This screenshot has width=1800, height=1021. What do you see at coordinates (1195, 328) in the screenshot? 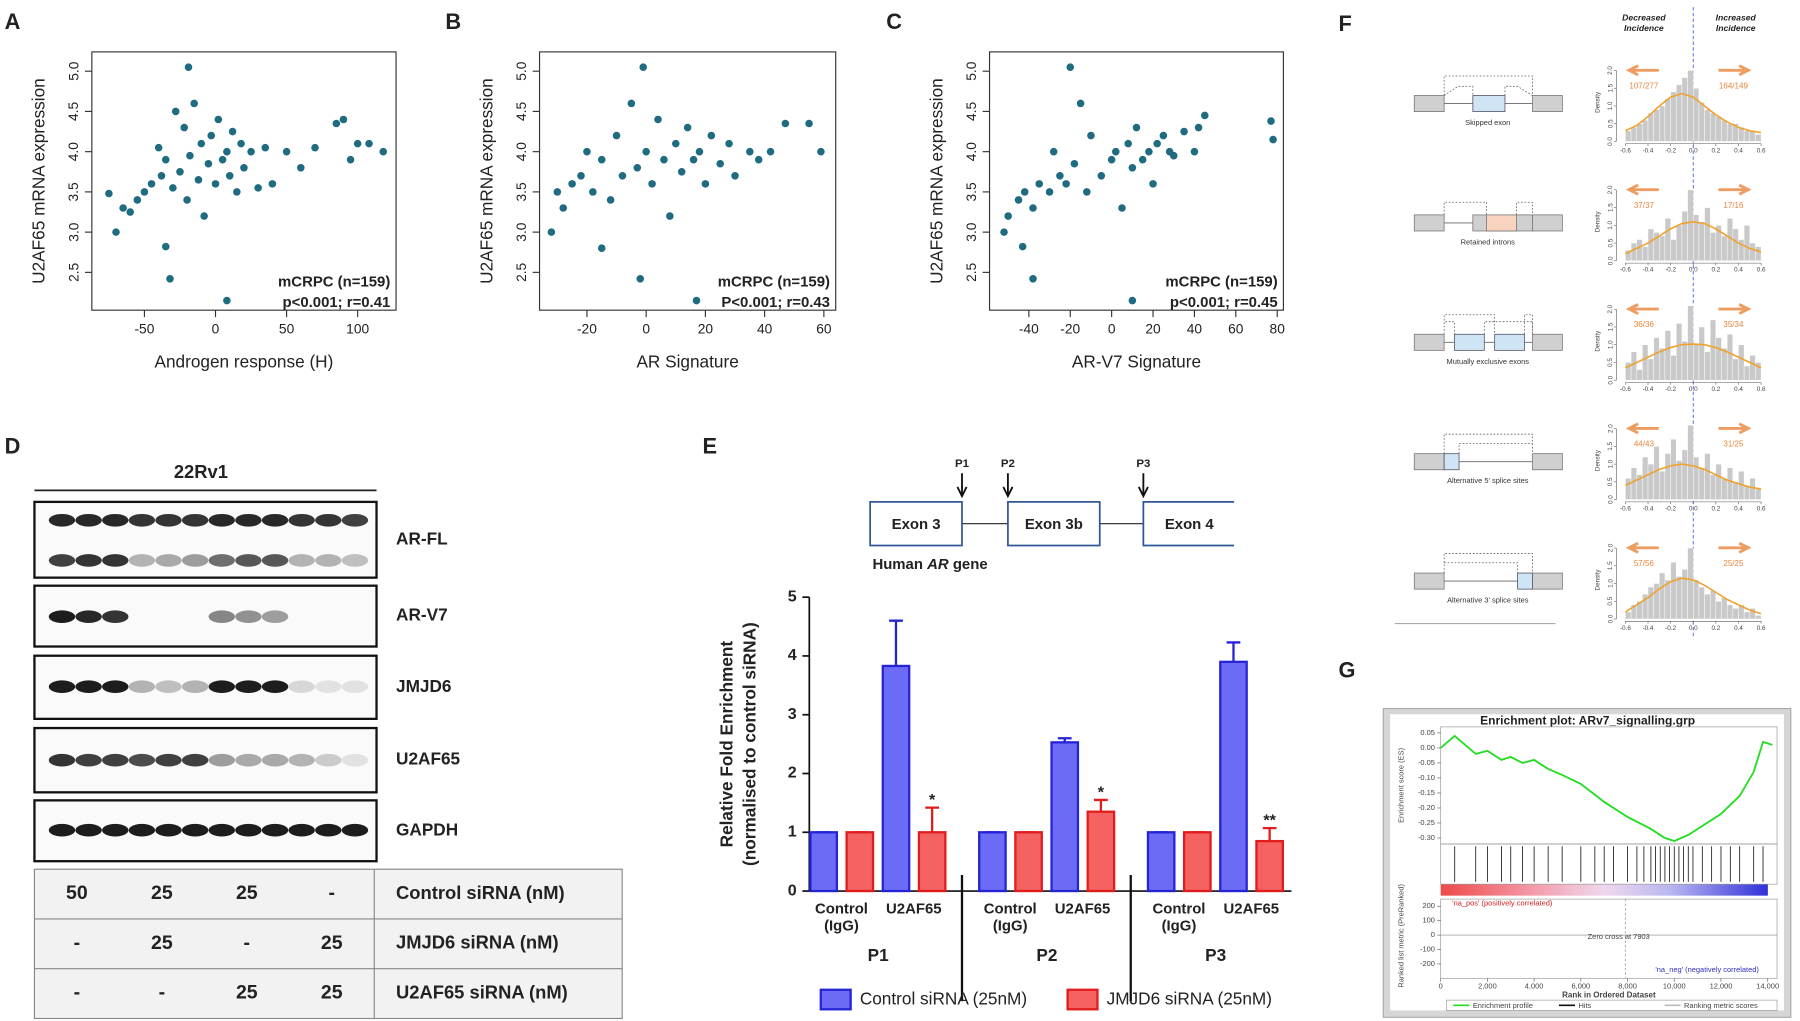
I see `x-tick-label: 40` at bounding box center [1195, 328].